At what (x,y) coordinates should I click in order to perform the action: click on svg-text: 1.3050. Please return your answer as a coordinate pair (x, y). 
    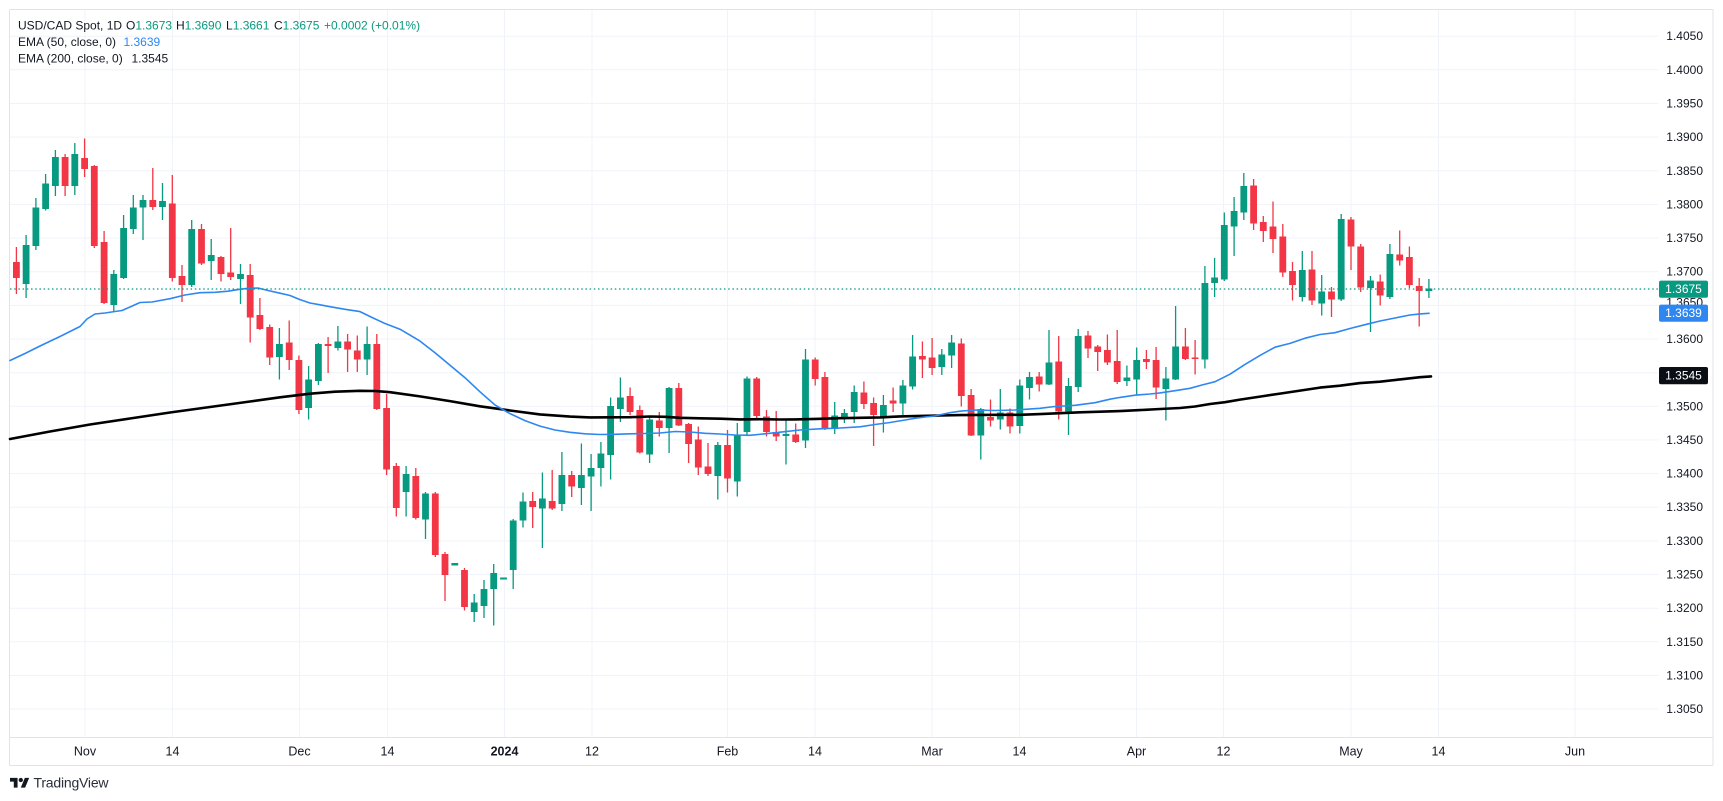
    Looking at the image, I should click on (1684, 709).